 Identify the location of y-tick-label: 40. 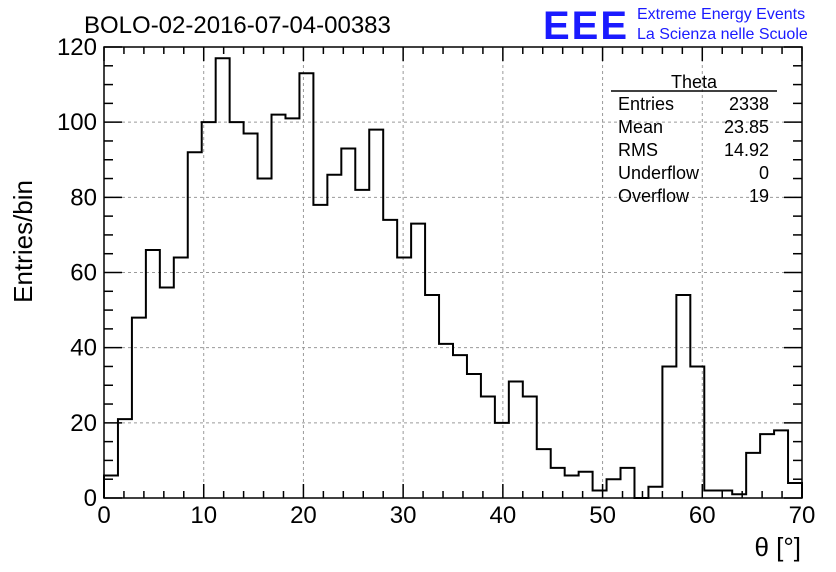
(83, 348).